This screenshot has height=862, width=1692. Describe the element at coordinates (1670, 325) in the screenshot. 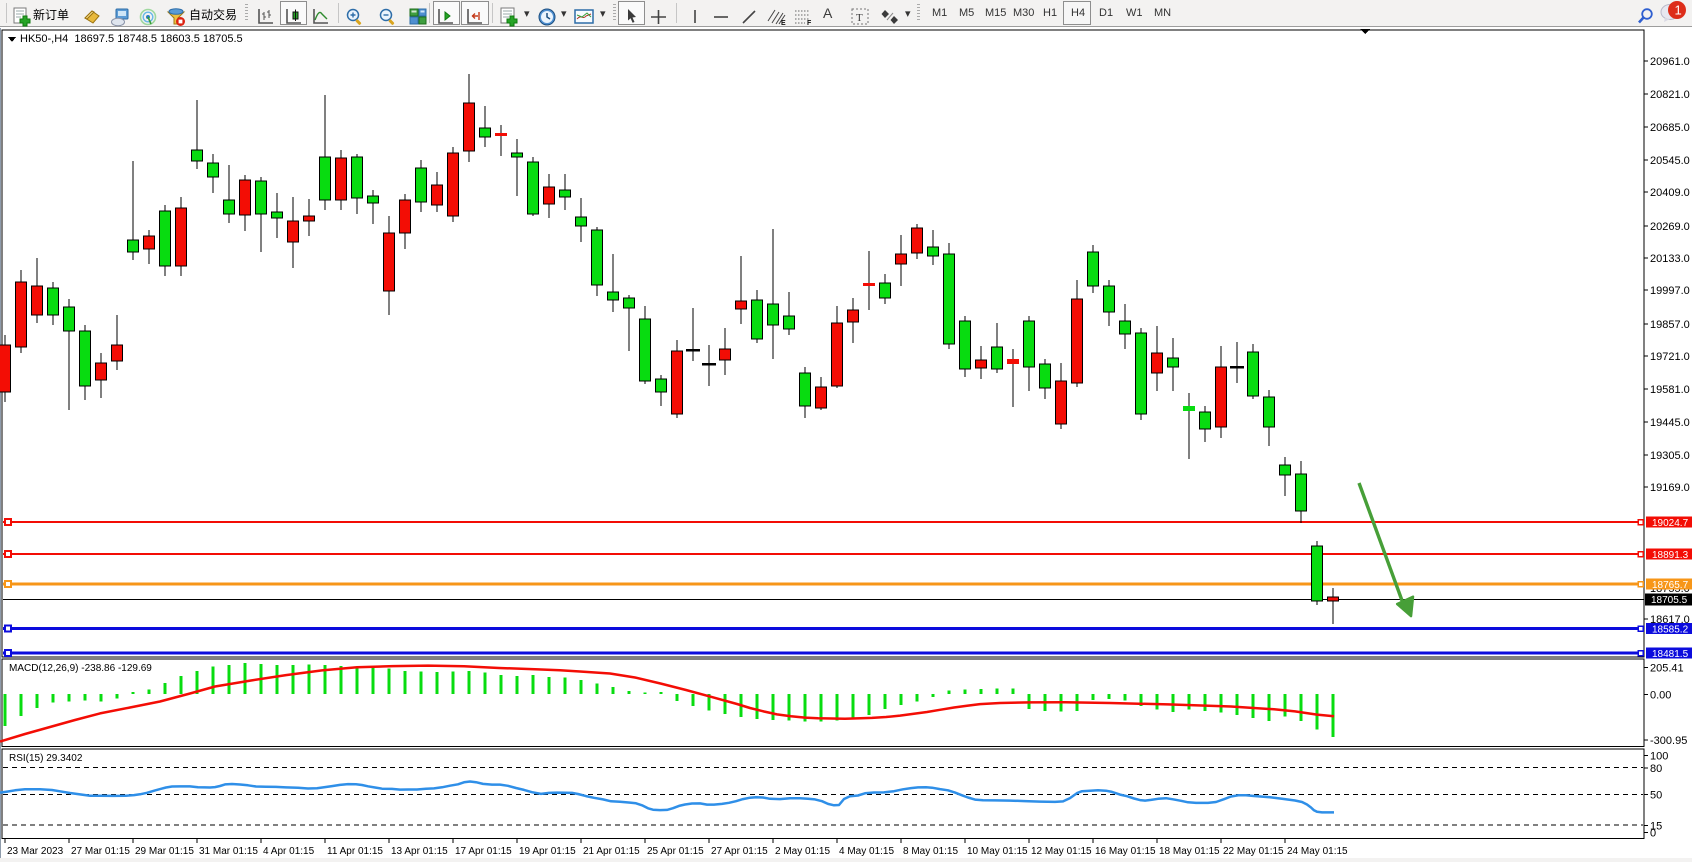

I see `svg-text: 19857.0` at that location.